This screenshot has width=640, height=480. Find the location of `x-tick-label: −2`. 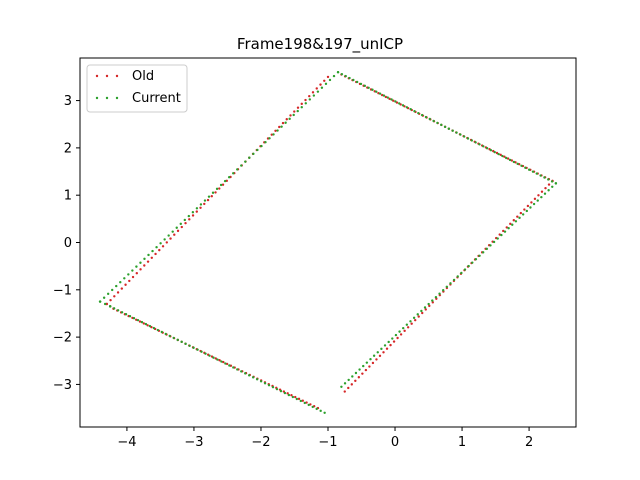

x-tick-label: −2 is located at coordinates (260, 442).